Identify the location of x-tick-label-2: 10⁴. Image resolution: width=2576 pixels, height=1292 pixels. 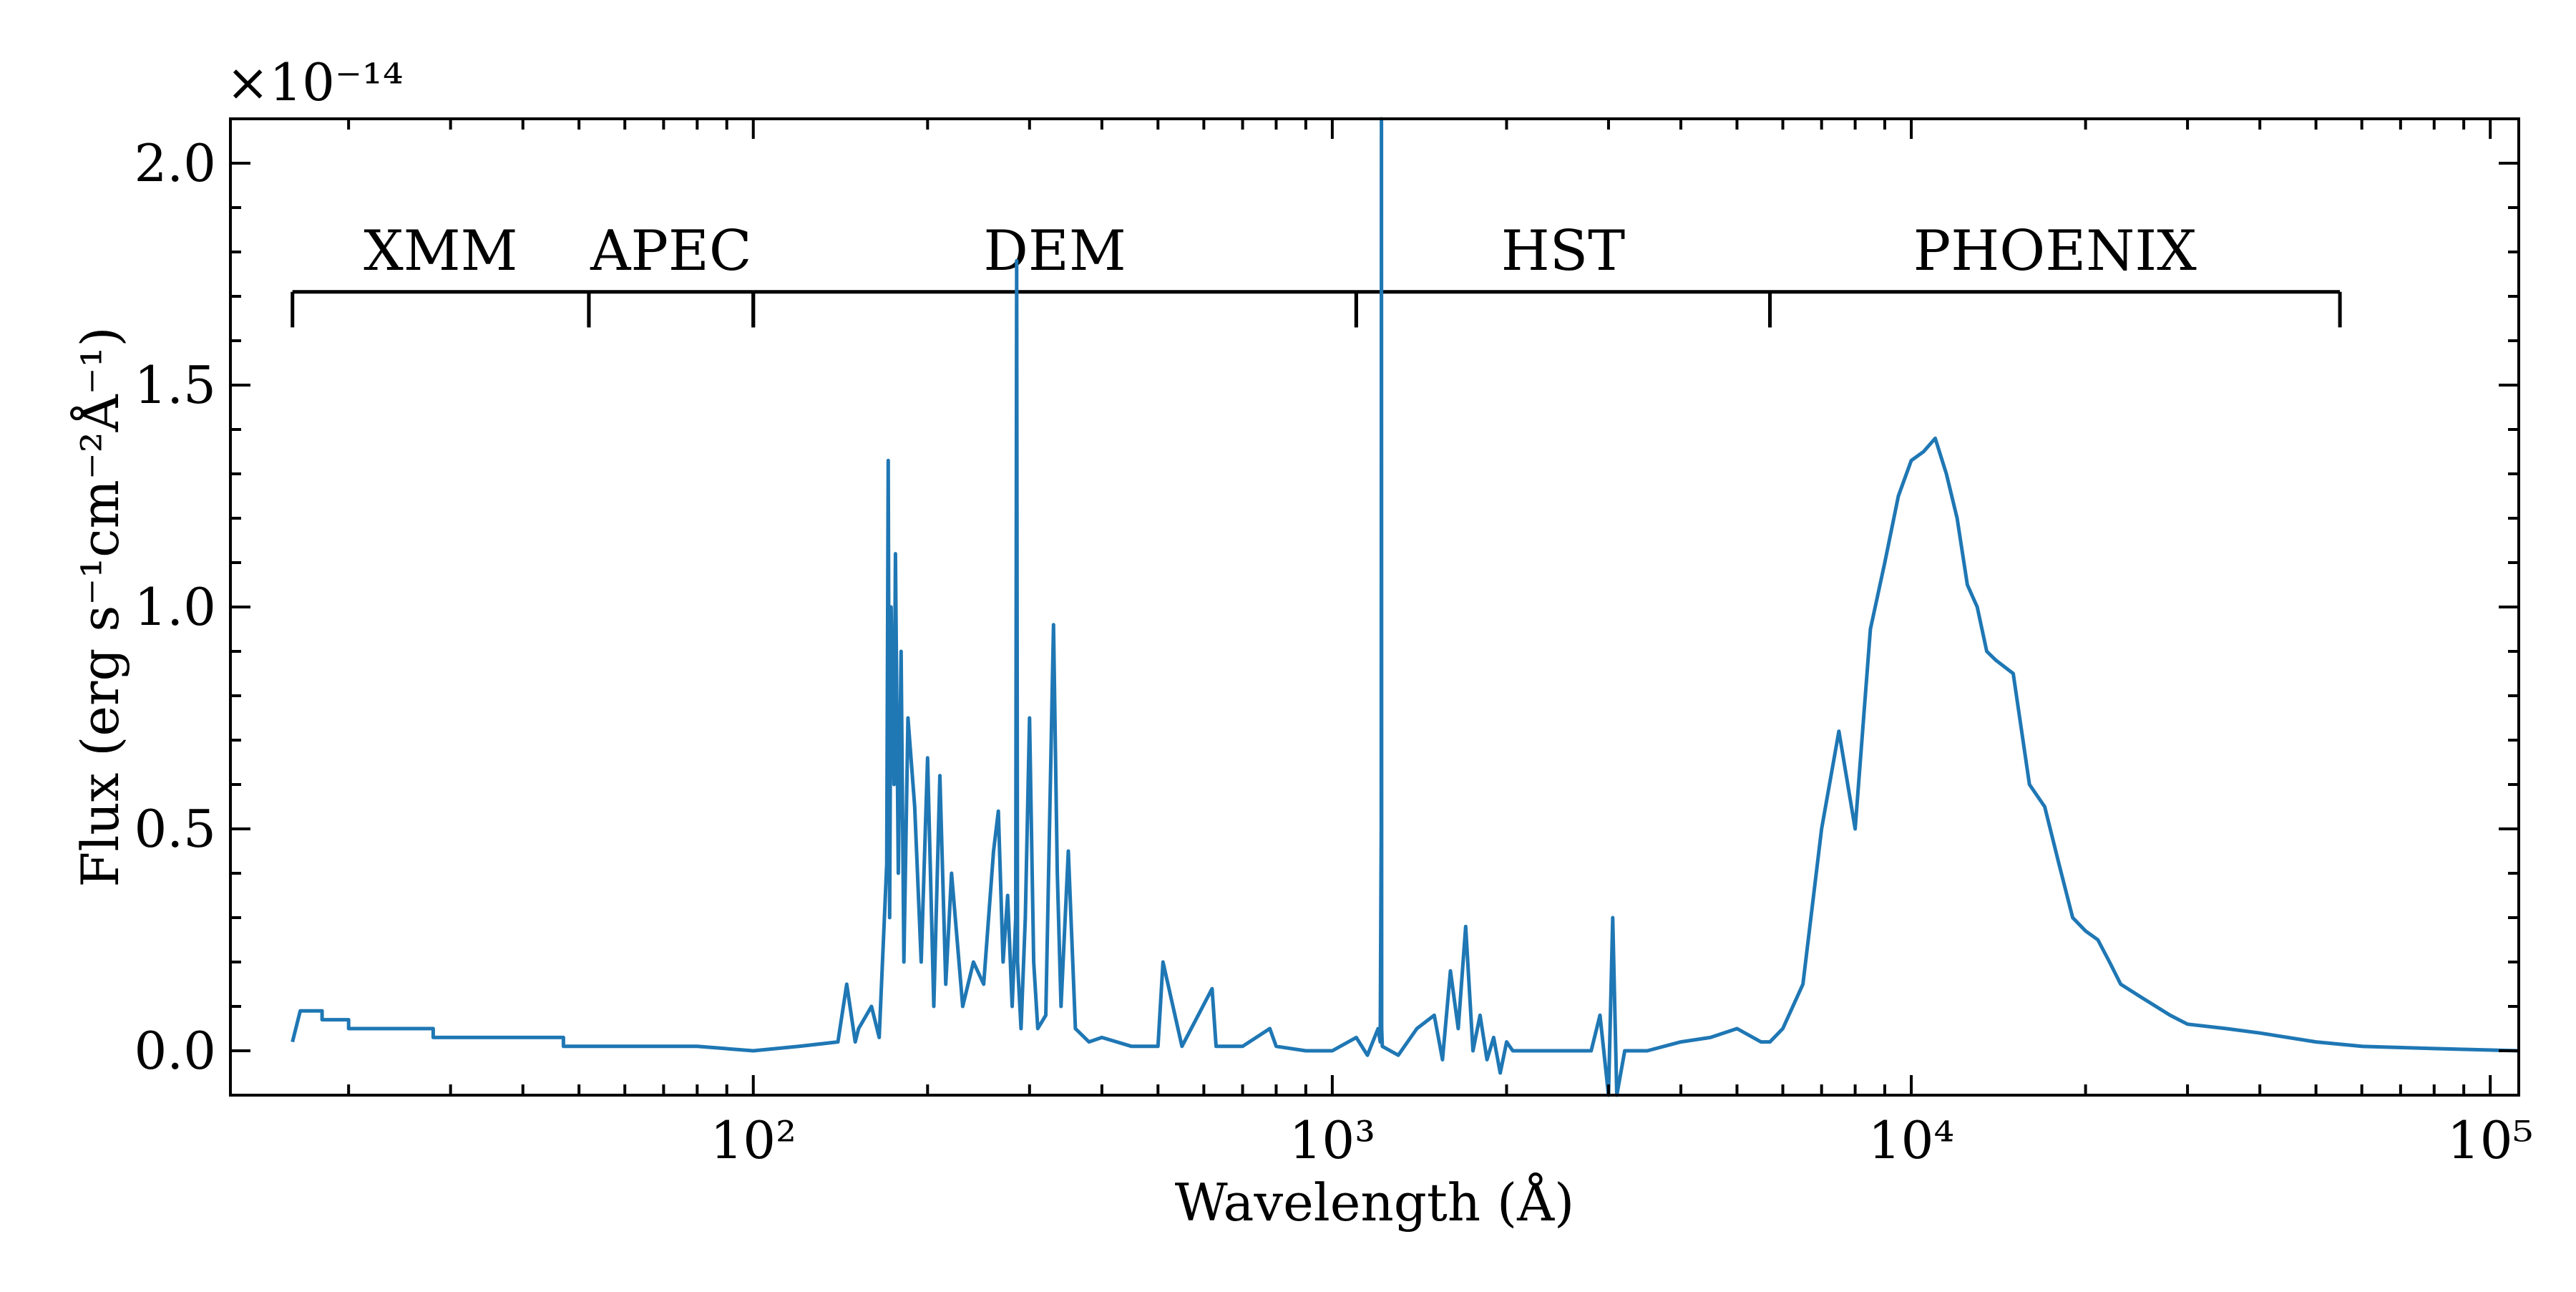
(1911, 1140).